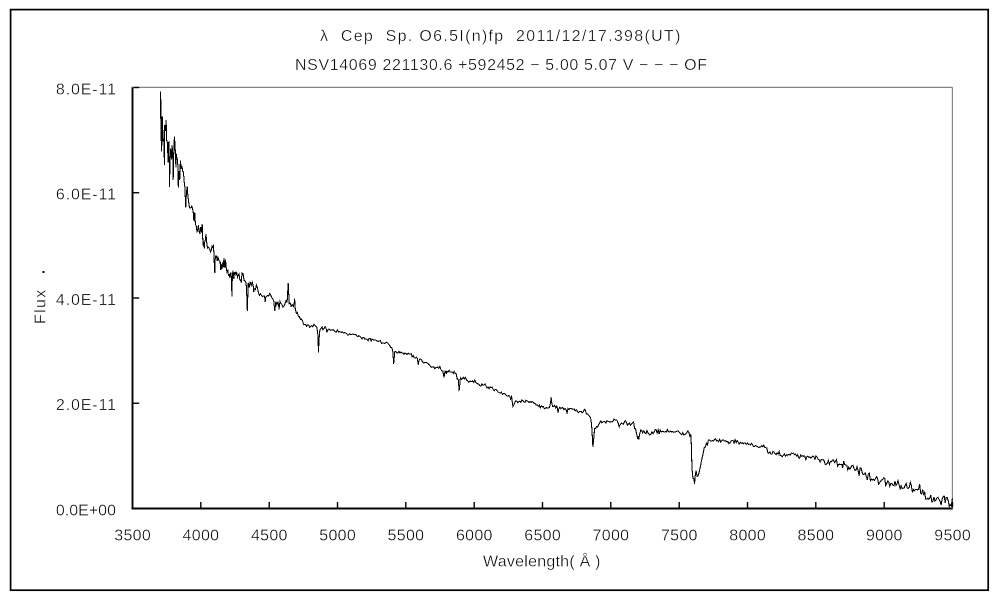  I want to click on svg-text: 7500, so click(679, 536).